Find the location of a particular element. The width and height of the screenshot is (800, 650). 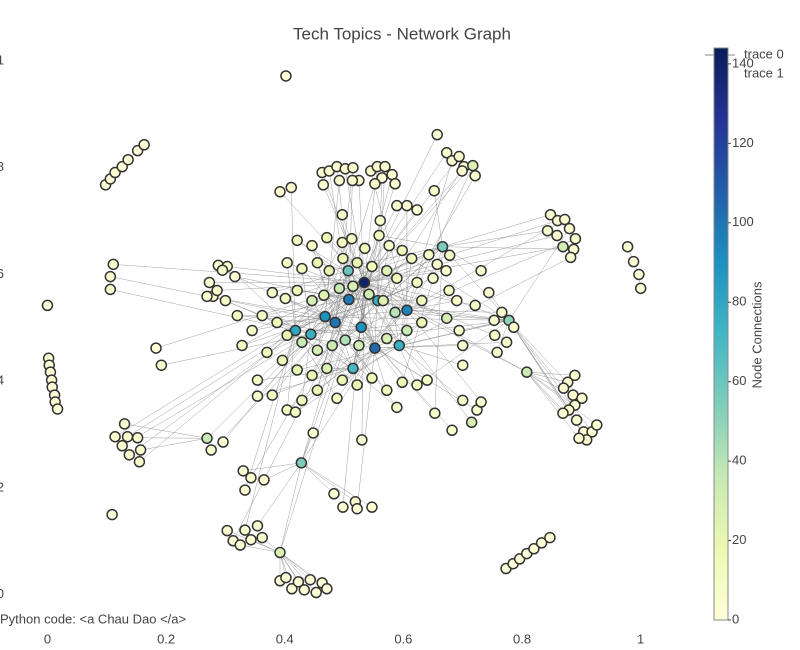

x-tick-label: 0.6 is located at coordinates (403, 638).